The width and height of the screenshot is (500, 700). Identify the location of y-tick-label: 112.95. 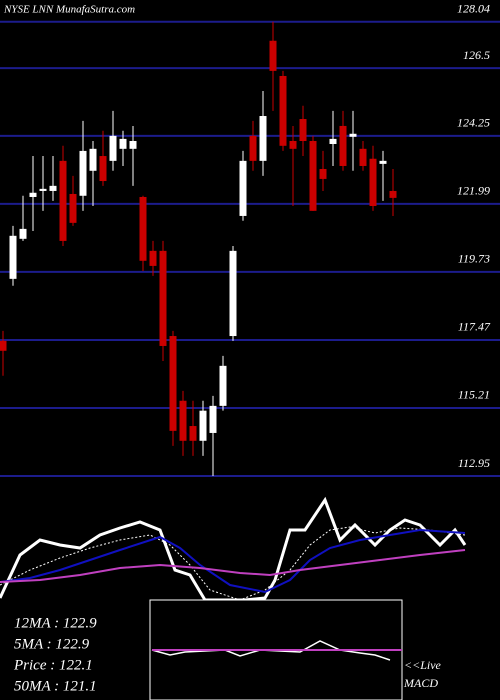
(474, 463).